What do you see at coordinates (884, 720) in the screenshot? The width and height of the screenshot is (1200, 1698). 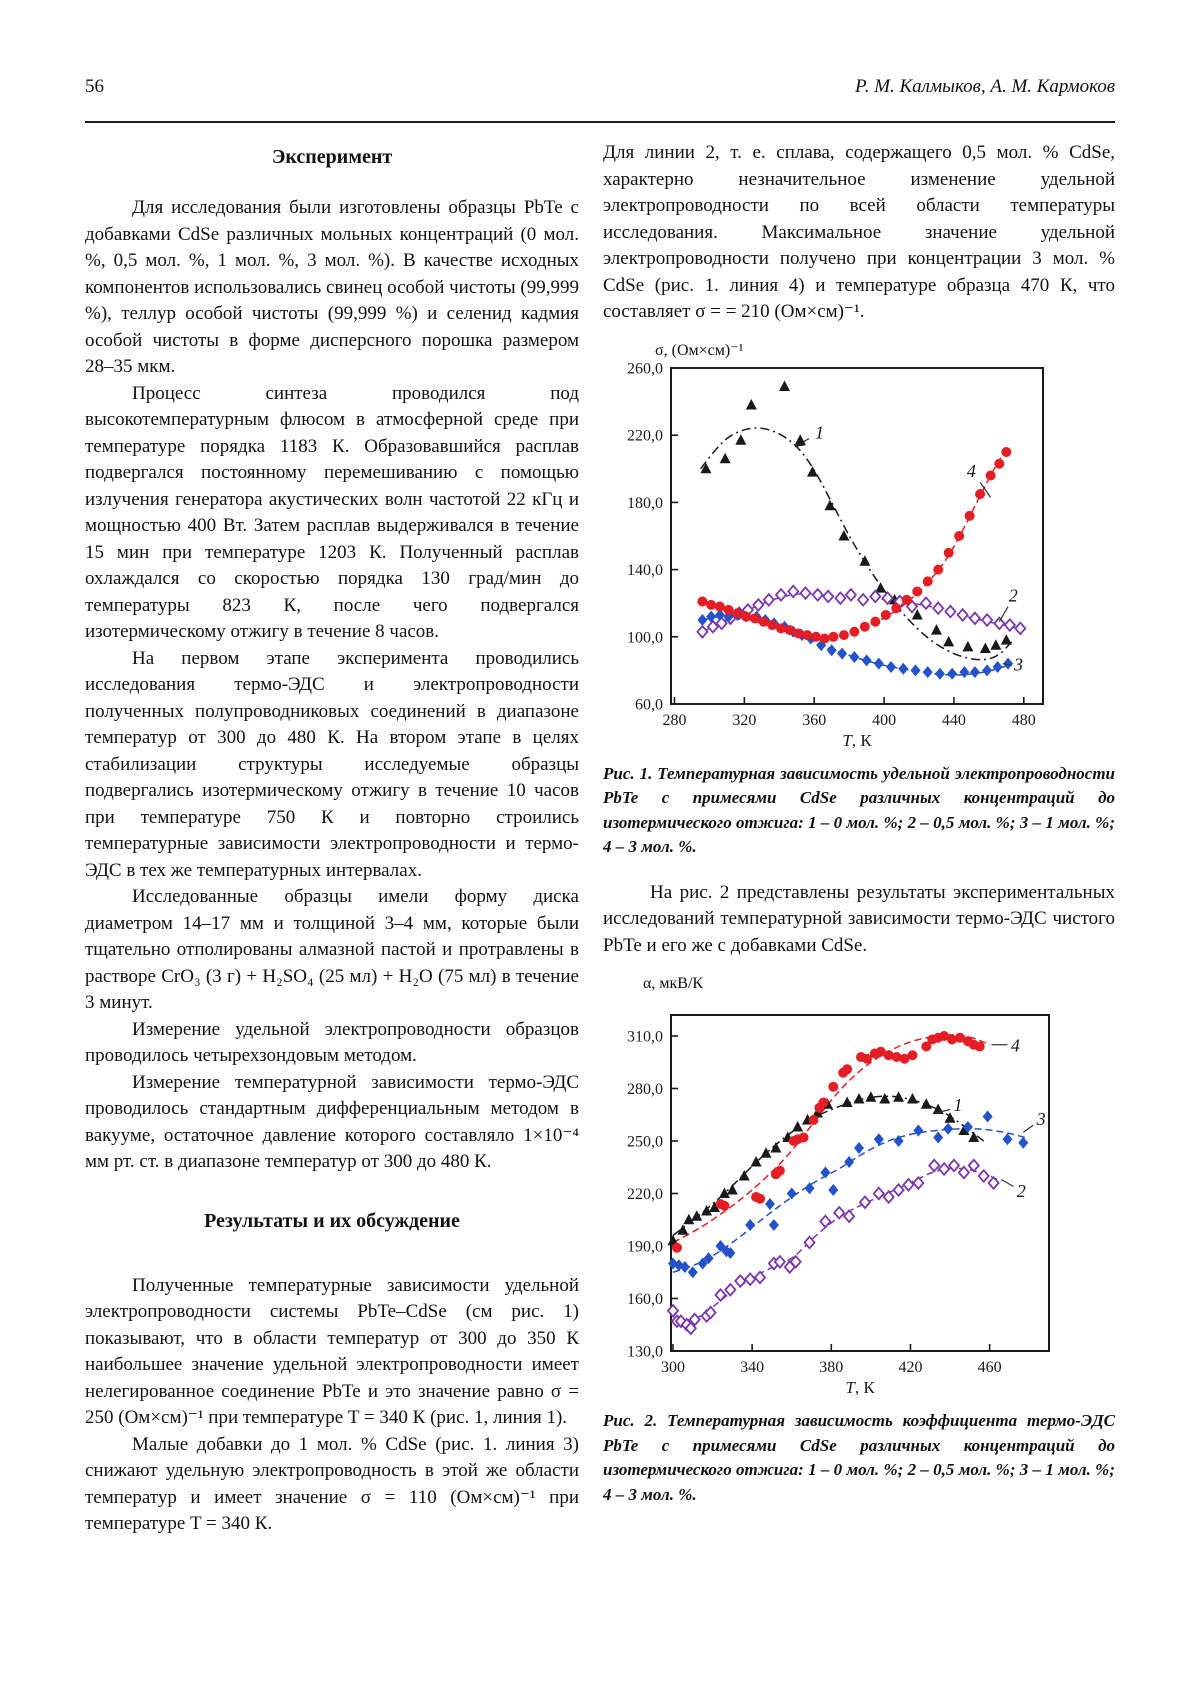 I see `svg-text: 400` at bounding box center [884, 720].